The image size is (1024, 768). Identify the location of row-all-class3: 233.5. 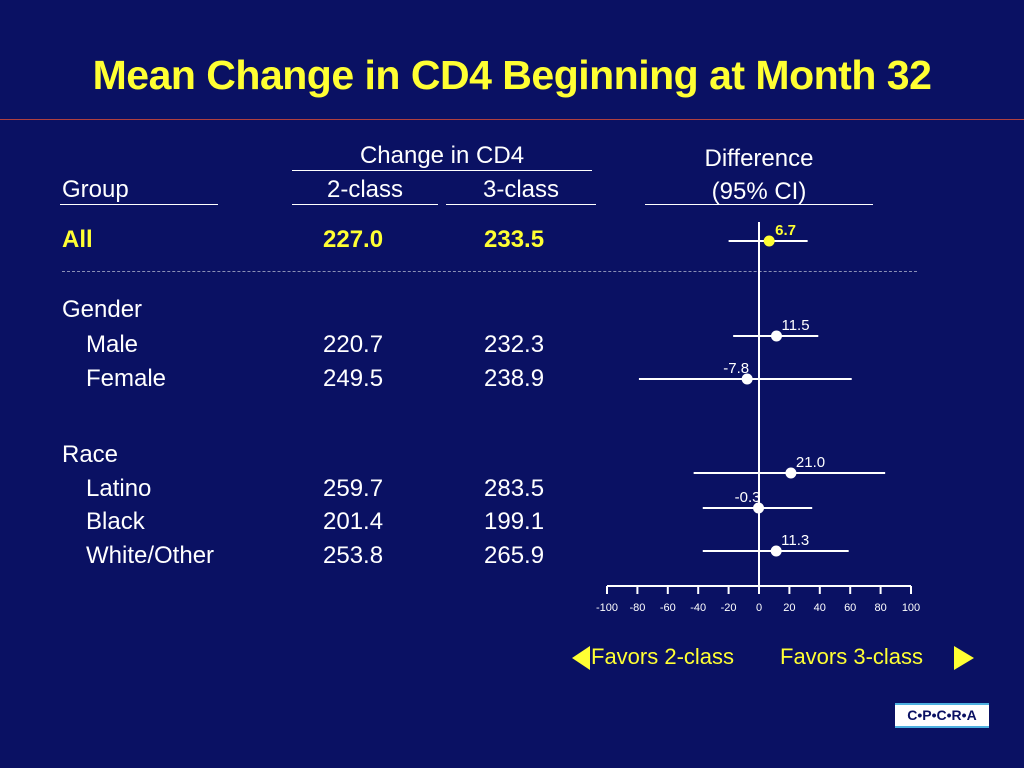
(514, 239).